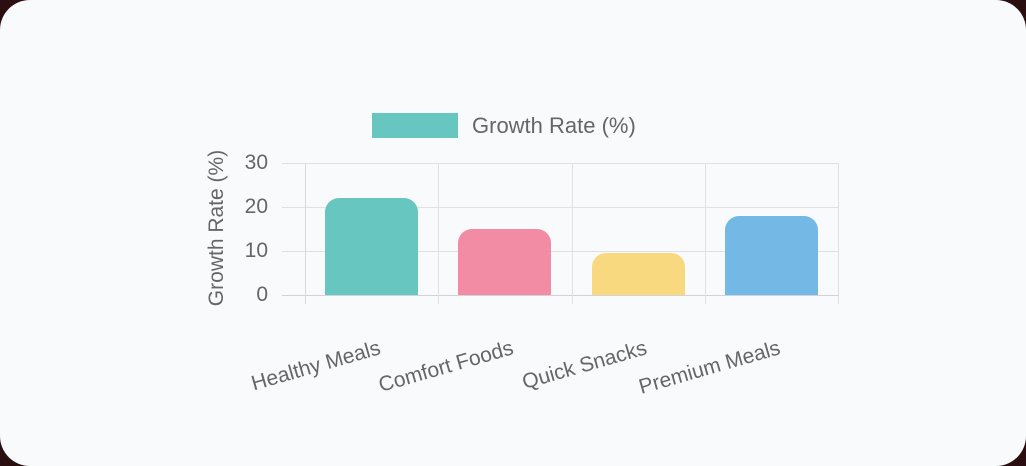  I want to click on legend-item-growth-rate: Growth Rate (%), so click(504, 125).